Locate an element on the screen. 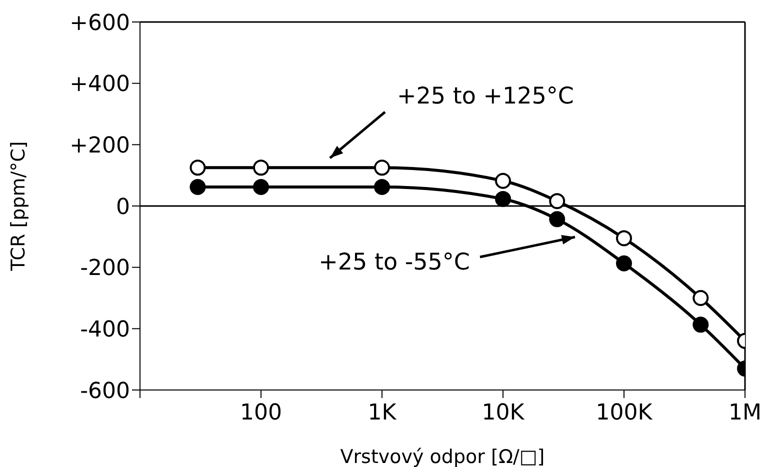  x-tick-label: 10K is located at coordinates (503, 413).